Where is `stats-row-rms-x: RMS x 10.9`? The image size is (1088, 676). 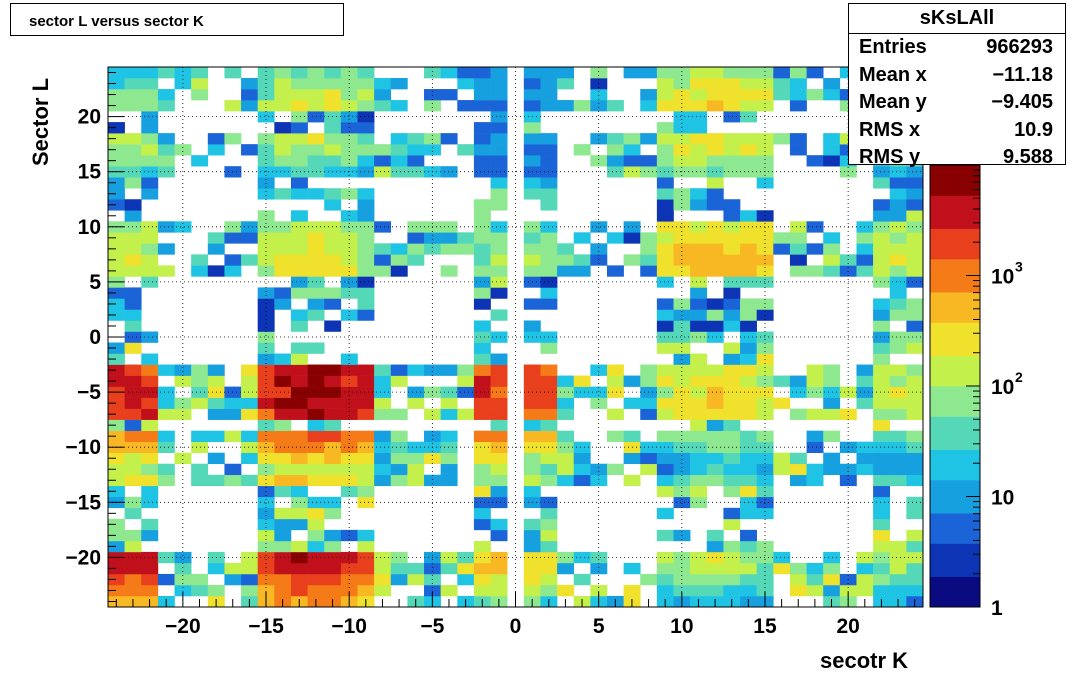
stats-row-rms-x: RMS x 10.9 is located at coordinates (957, 131).